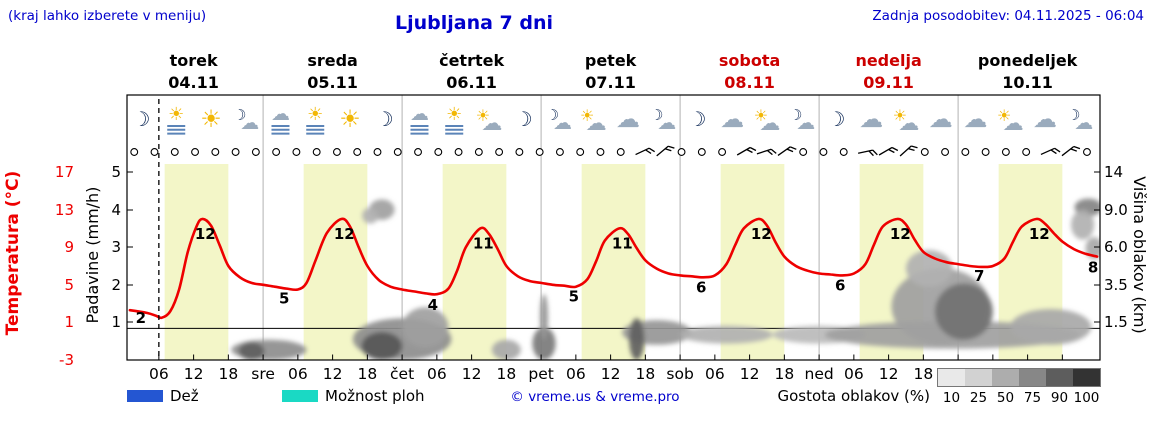  What do you see at coordinates (951, 398) in the screenshot?
I see `density-num-10: 10` at bounding box center [951, 398].